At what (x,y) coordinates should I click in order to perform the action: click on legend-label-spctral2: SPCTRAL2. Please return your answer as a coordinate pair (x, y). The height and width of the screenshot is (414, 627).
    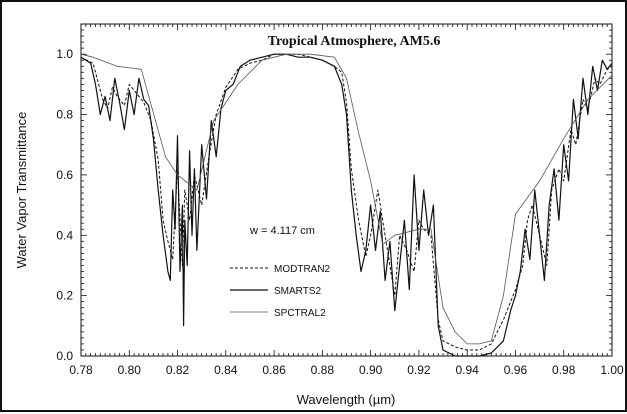
    Looking at the image, I should click on (300, 313).